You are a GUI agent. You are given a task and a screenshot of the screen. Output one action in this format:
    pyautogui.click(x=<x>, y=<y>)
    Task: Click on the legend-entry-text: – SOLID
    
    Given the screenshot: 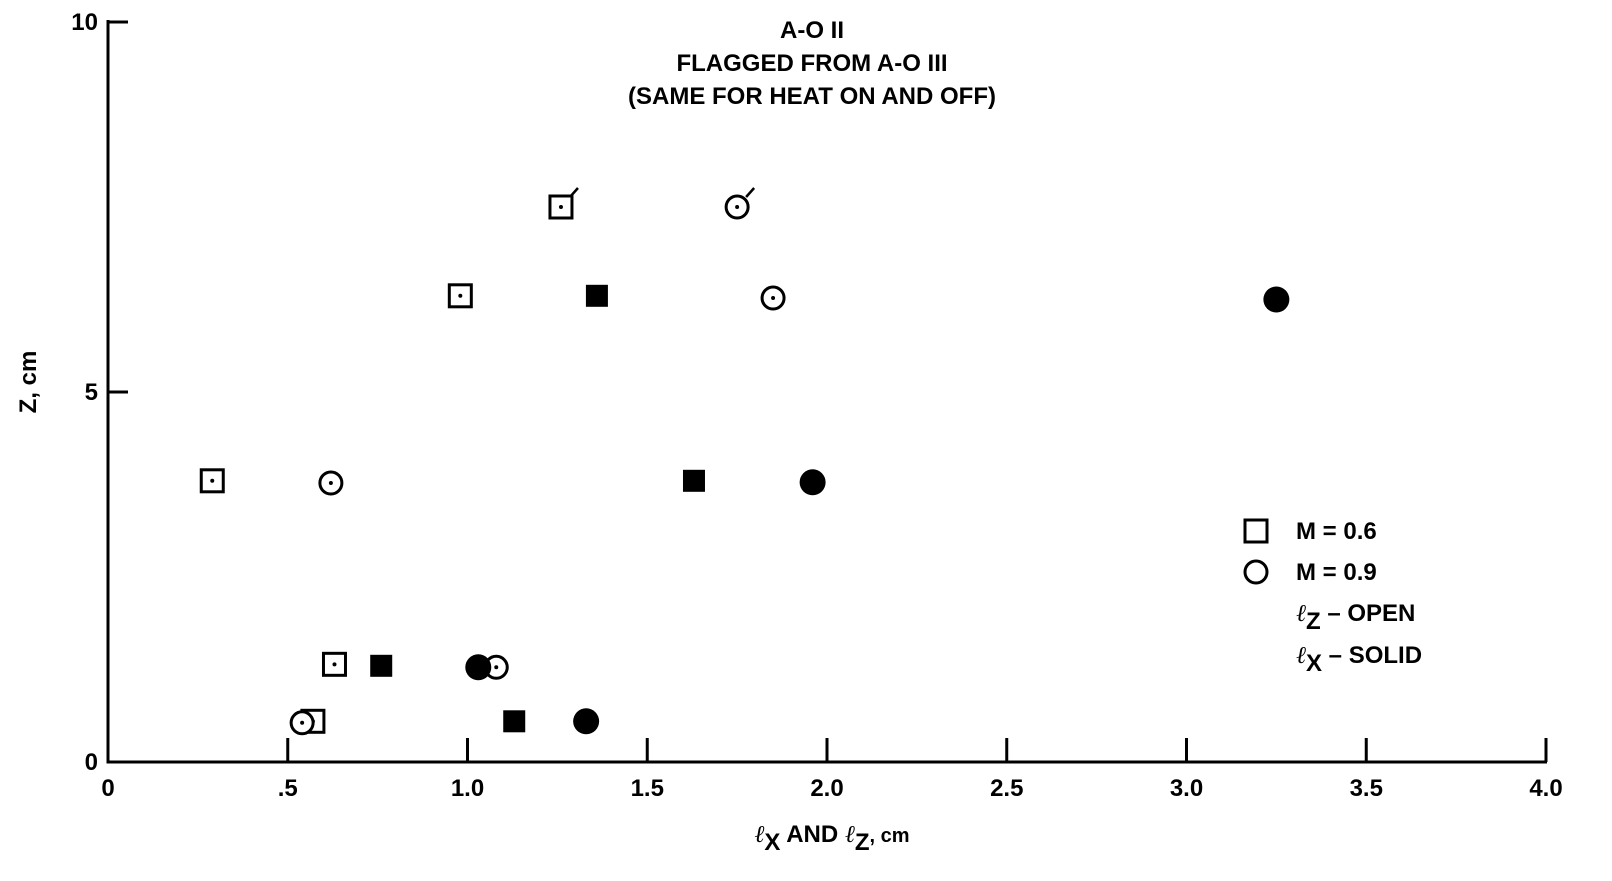 What is the action you would take?
    pyautogui.click(x=1372, y=655)
    